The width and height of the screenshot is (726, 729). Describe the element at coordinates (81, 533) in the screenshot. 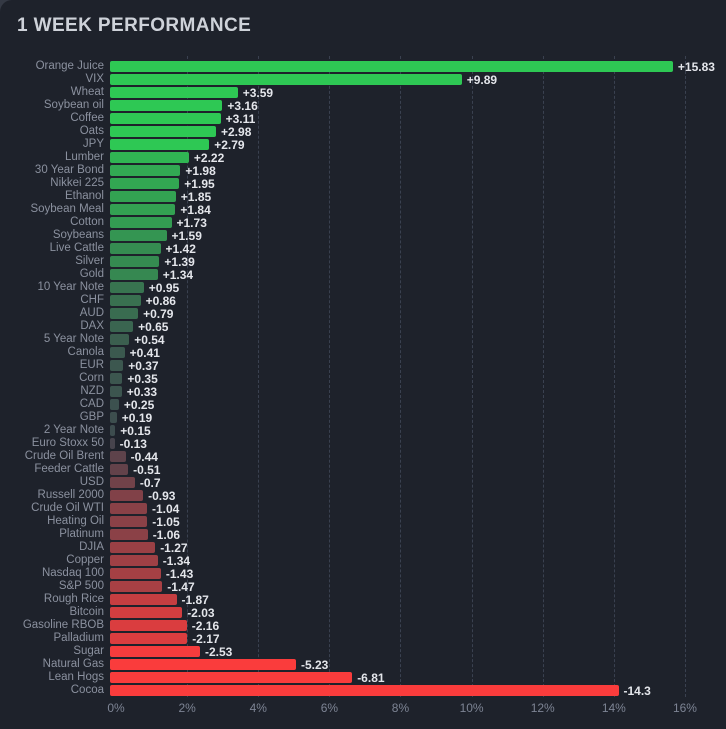

I see `category-label: Platinum` at that location.